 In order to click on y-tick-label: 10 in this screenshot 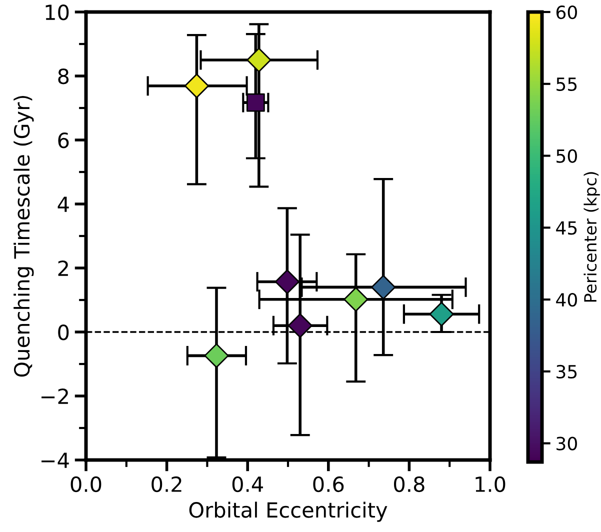, I will do `click(57, 12)`.